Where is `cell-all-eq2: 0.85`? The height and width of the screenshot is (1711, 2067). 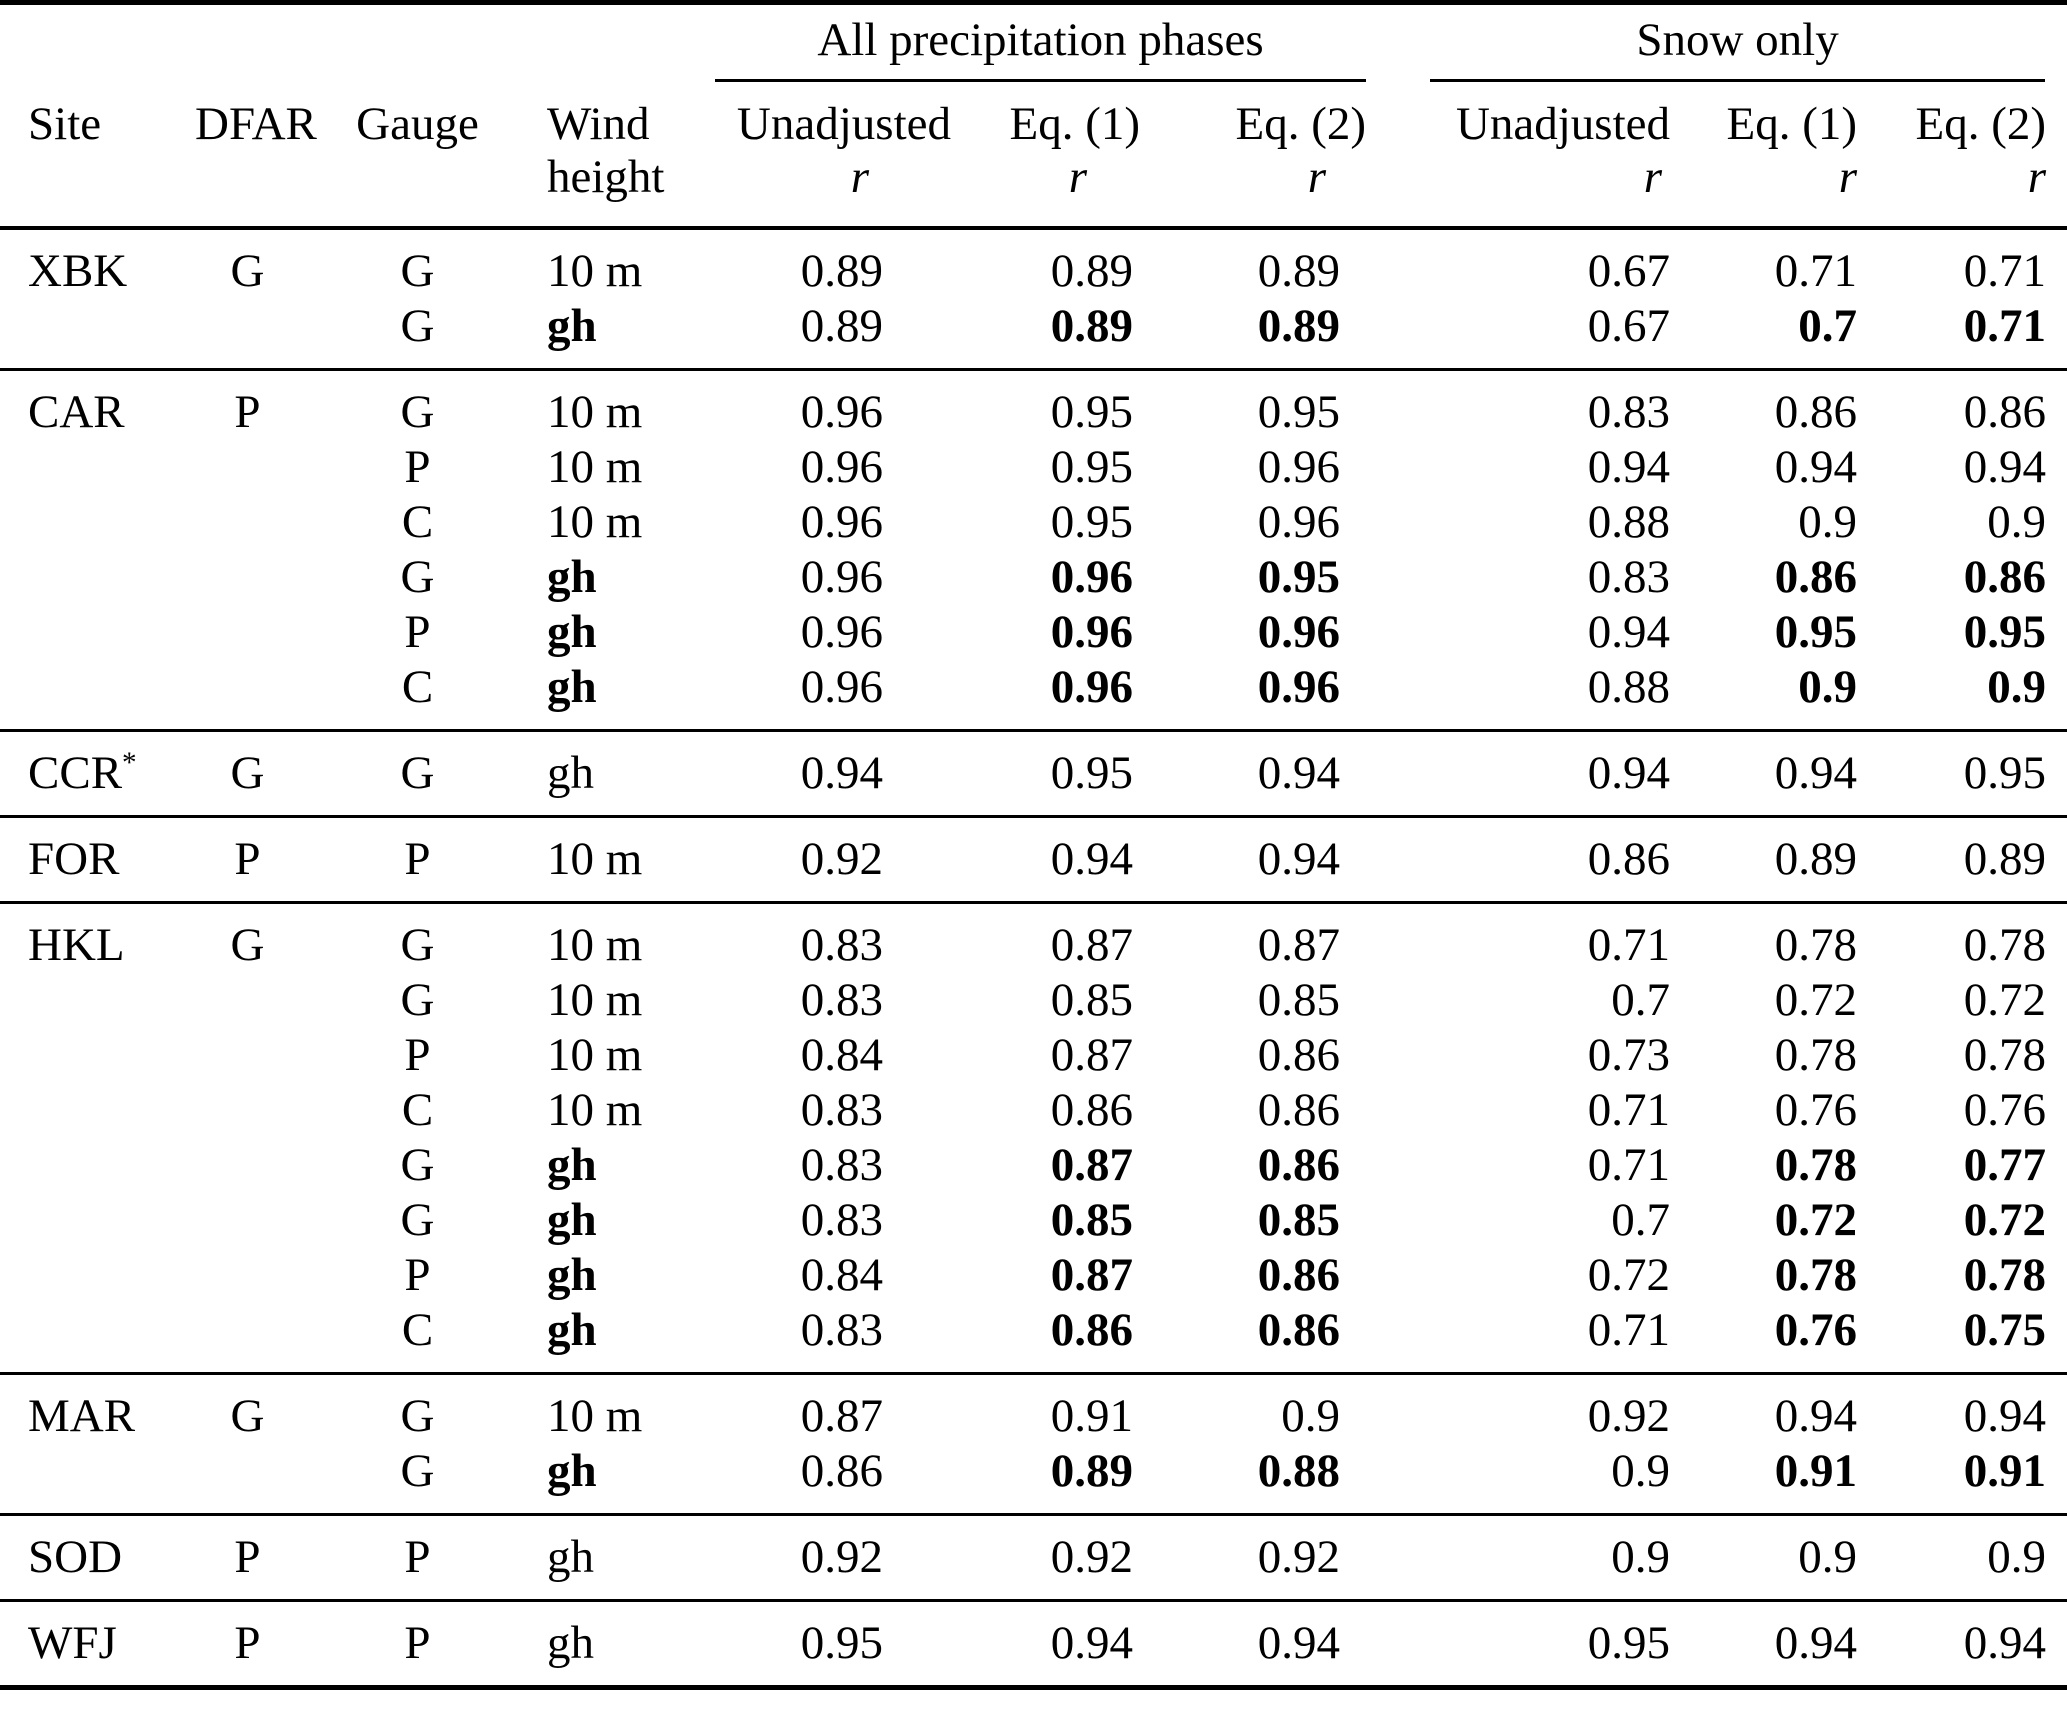 cell-all-eq2: 0.85 is located at coordinates (1299, 1000).